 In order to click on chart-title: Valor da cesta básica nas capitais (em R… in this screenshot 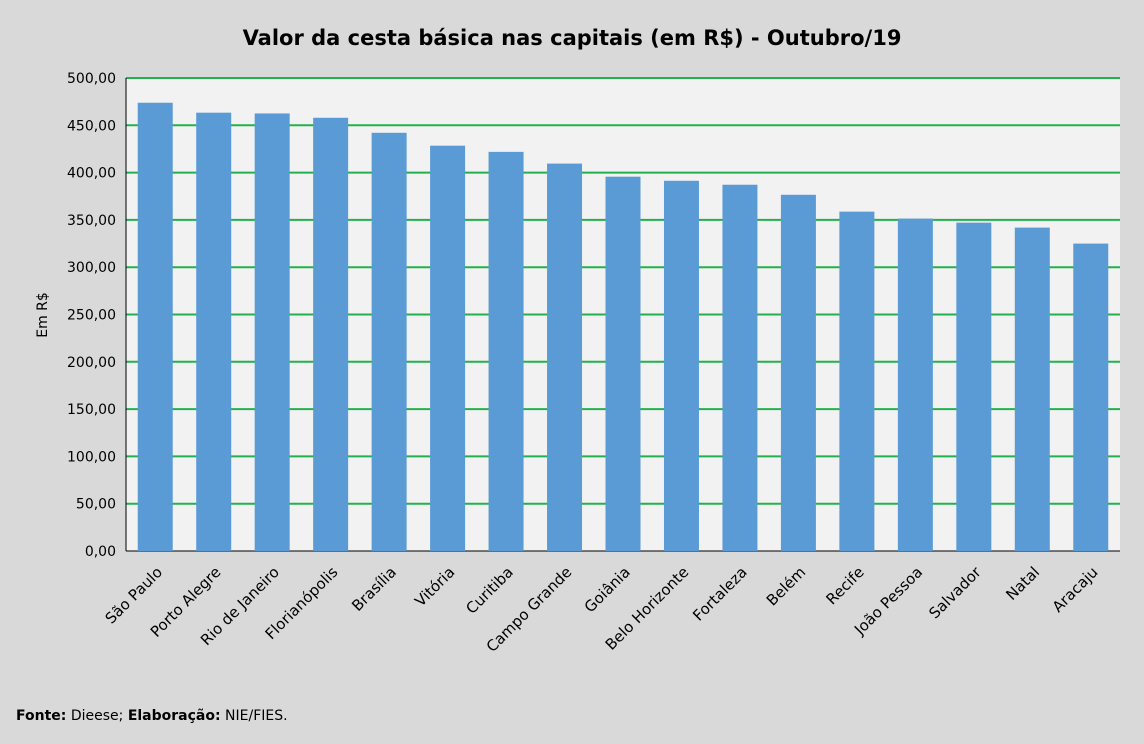, I will do `click(572, 38)`.